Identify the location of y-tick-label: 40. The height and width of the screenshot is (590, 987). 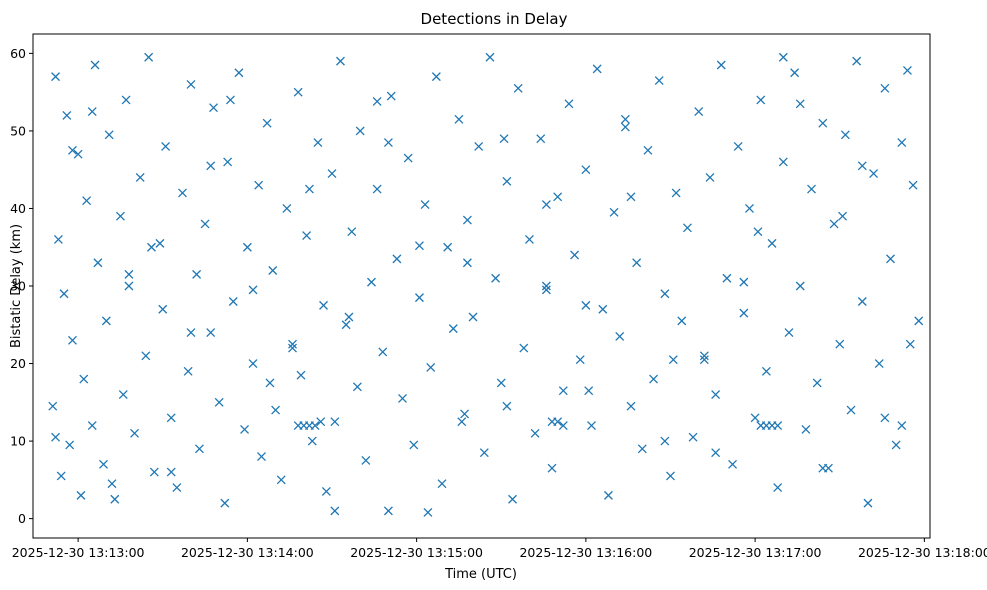
(18, 208).